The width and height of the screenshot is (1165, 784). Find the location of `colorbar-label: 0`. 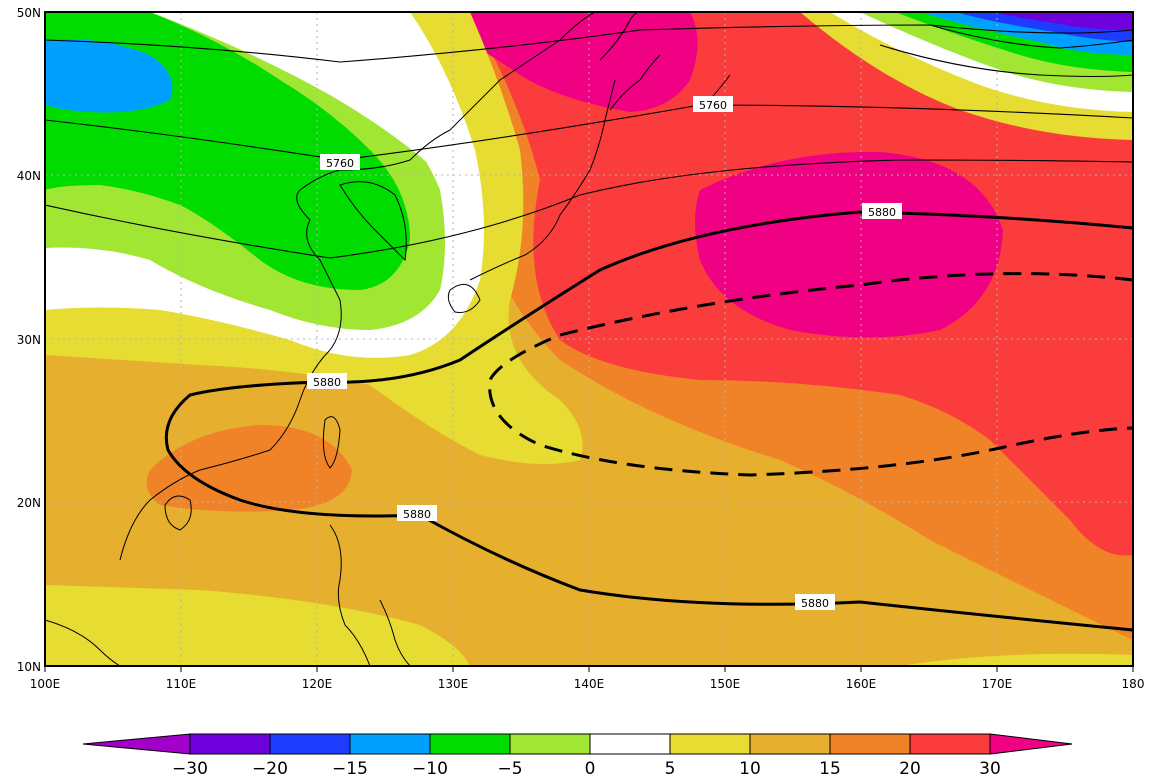

colorbar-label: 0 is located at coordinates (590, 769).